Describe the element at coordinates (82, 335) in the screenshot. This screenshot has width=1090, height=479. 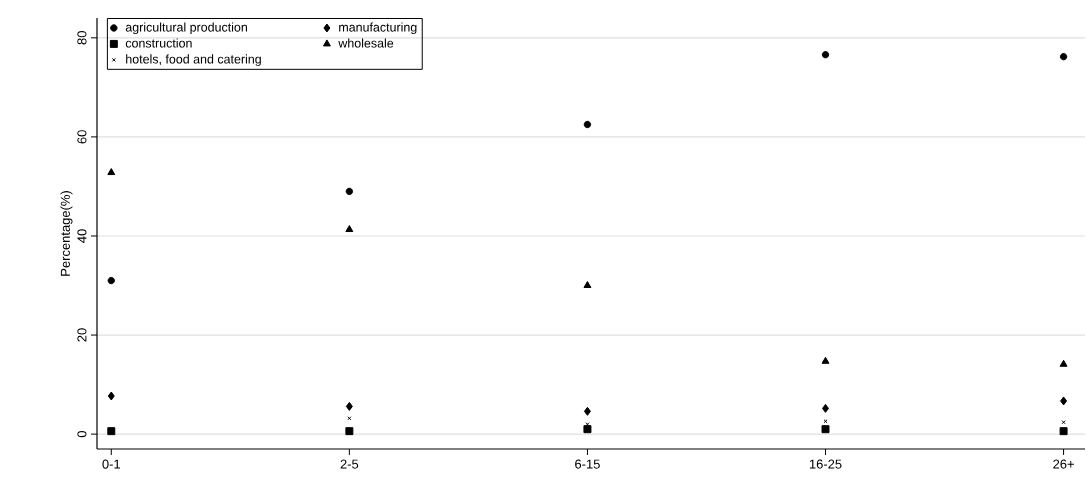
I see `y-tick-label: 20` at that location.